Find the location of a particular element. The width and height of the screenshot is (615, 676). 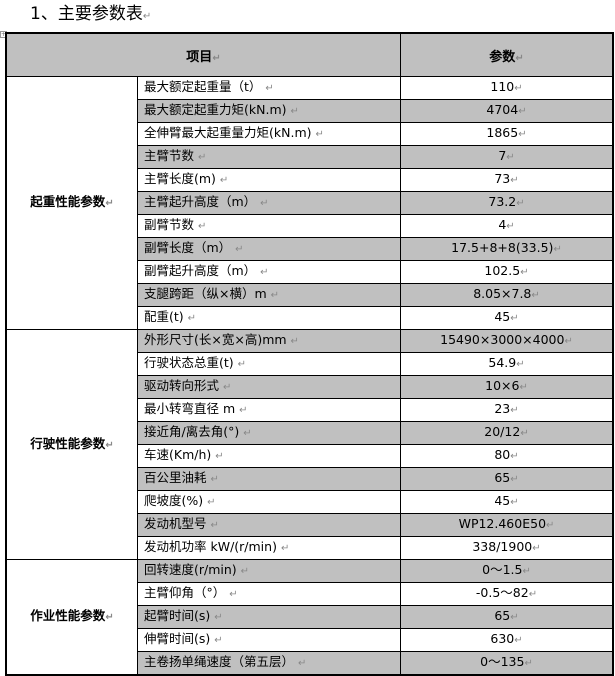

param-name: 支腿跨距（纵×横）m ↵ is located at coordinates (269, 295).